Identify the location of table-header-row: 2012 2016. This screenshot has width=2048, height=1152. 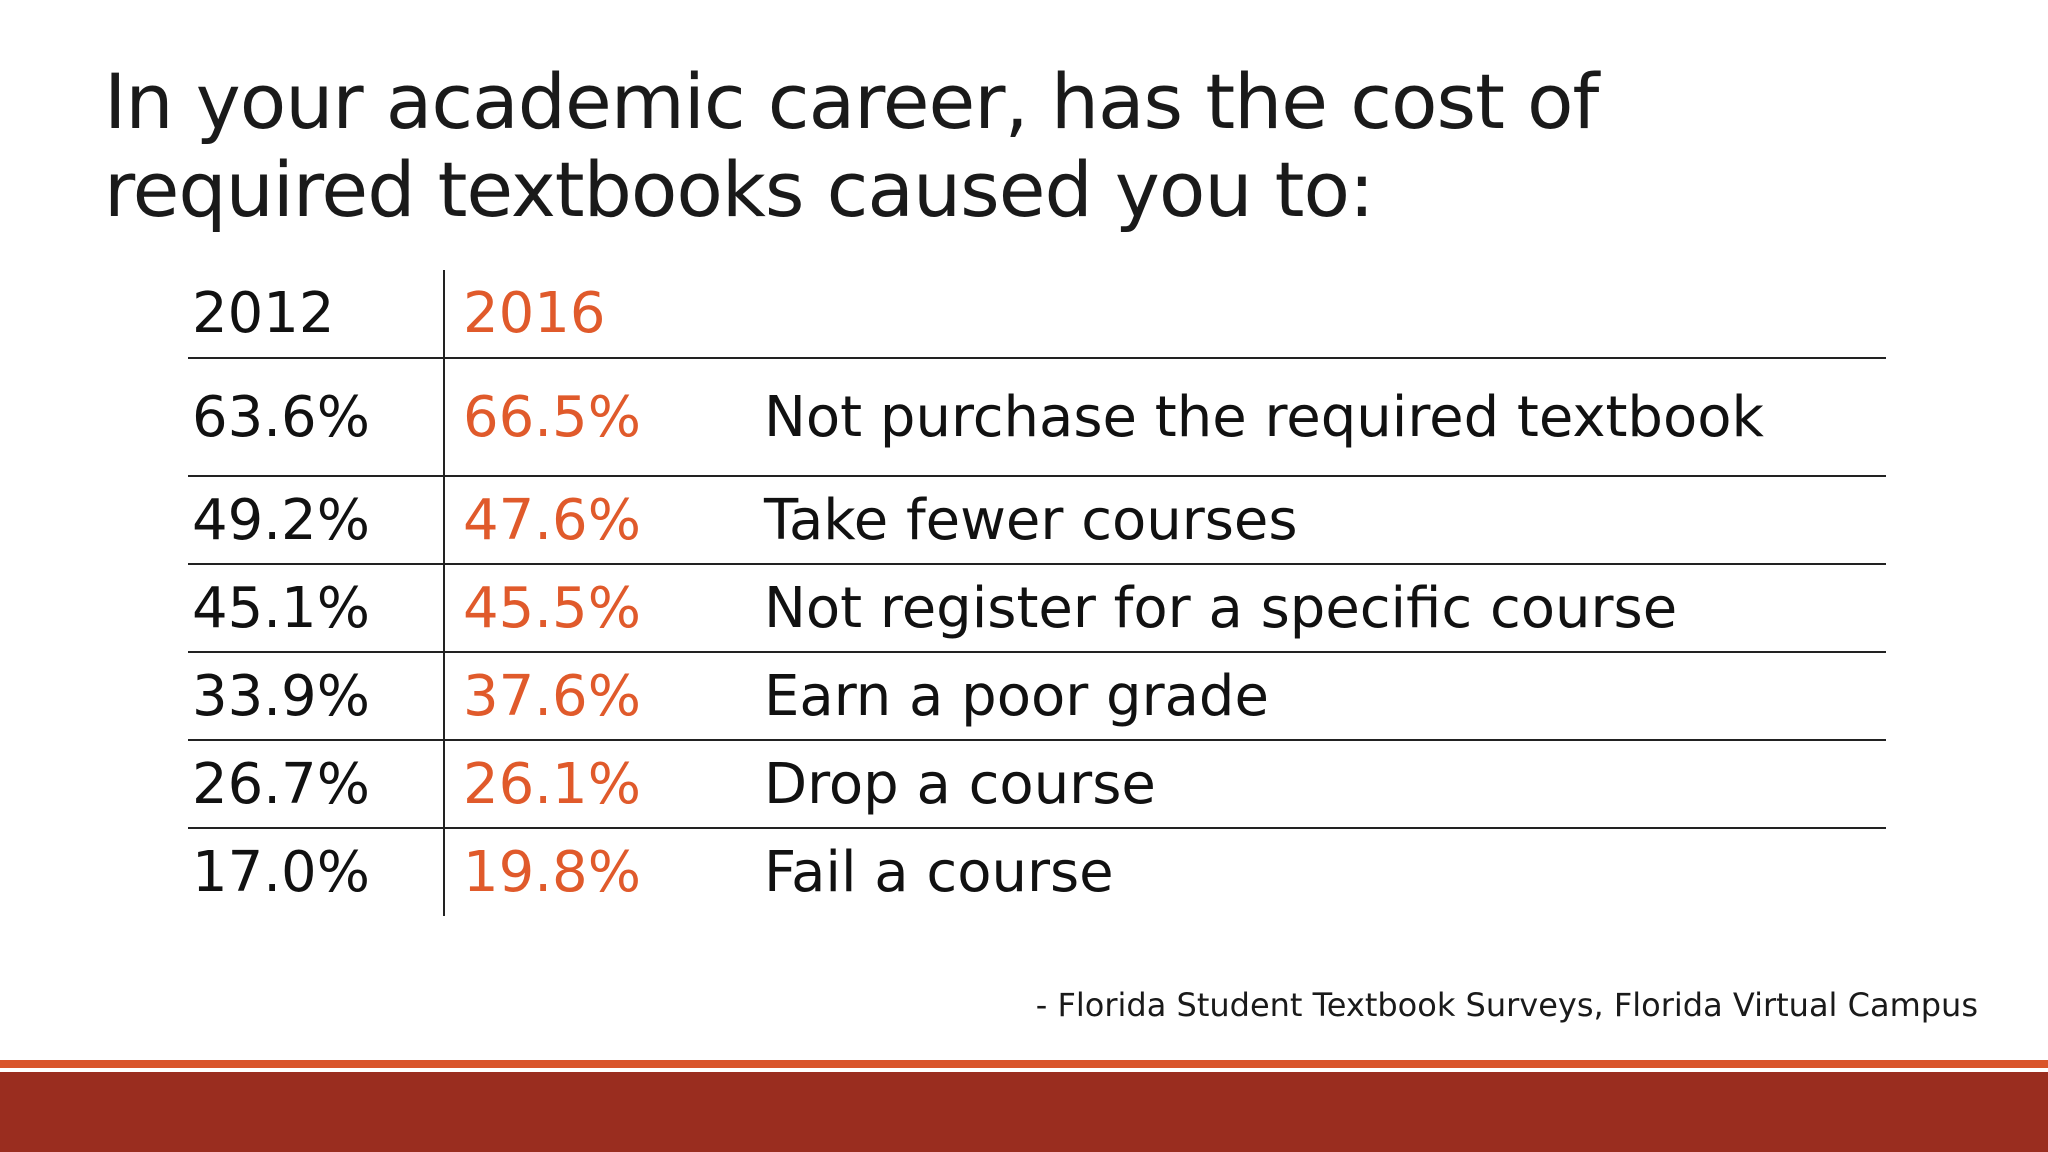
(1037, 314).